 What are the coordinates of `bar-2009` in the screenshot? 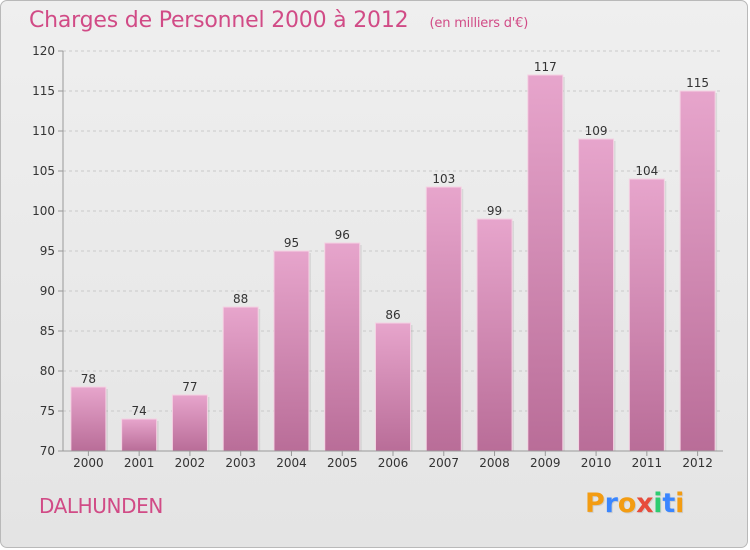 It's located at (545, 263).